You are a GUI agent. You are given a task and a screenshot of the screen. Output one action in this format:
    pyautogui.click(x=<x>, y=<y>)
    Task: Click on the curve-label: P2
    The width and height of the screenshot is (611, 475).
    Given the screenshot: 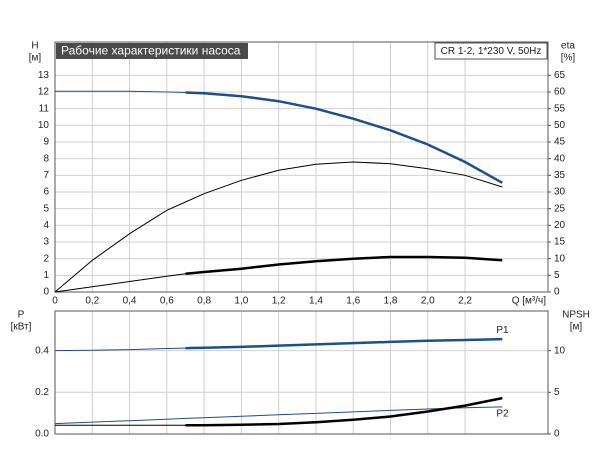 What is the action you would take?
    pyautogui.click(x=502, y=414)
    